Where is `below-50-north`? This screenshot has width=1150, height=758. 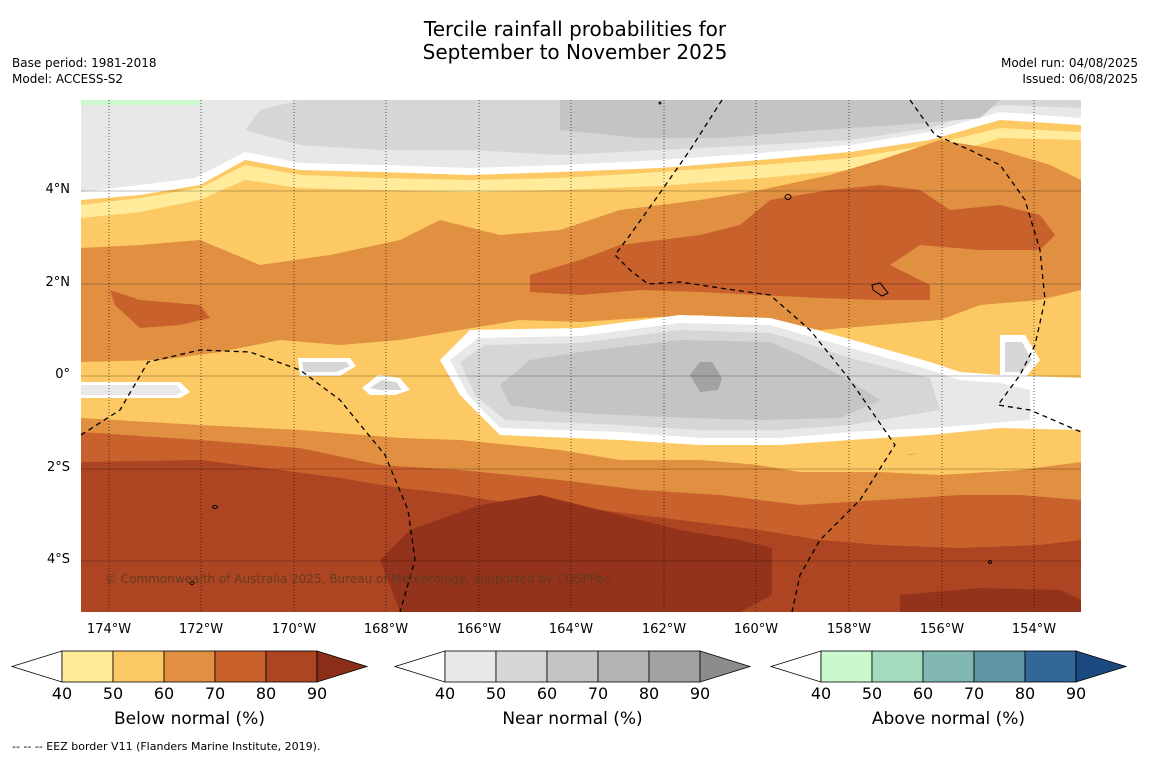 below-50-north is located at coordinates (581, 173).